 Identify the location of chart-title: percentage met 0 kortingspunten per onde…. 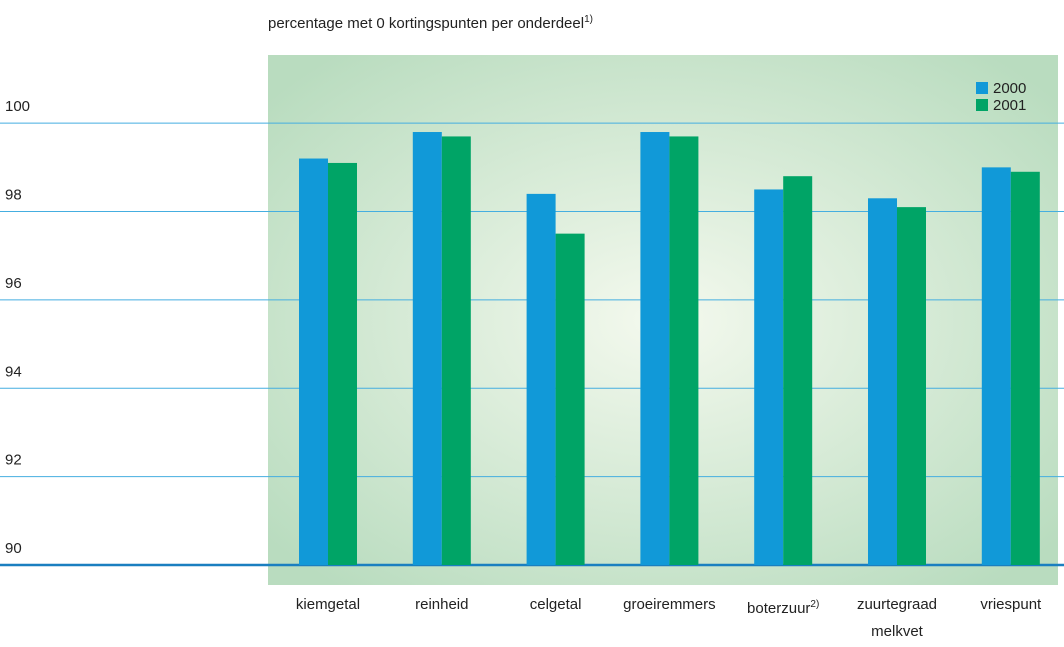
(618, 21).